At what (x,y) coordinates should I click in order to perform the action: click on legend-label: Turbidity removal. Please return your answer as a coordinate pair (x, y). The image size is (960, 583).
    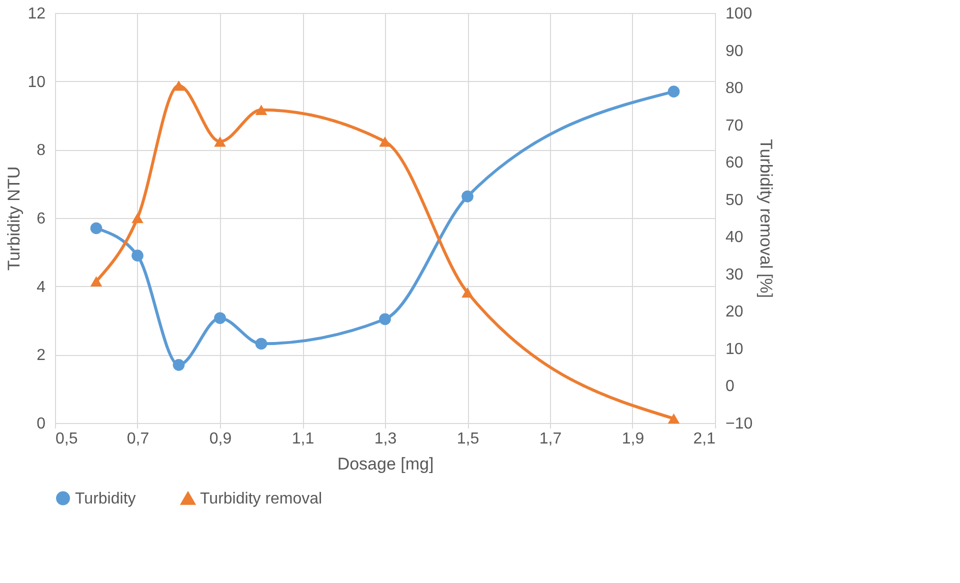
    Looking at the image, I should click on (261, 499).